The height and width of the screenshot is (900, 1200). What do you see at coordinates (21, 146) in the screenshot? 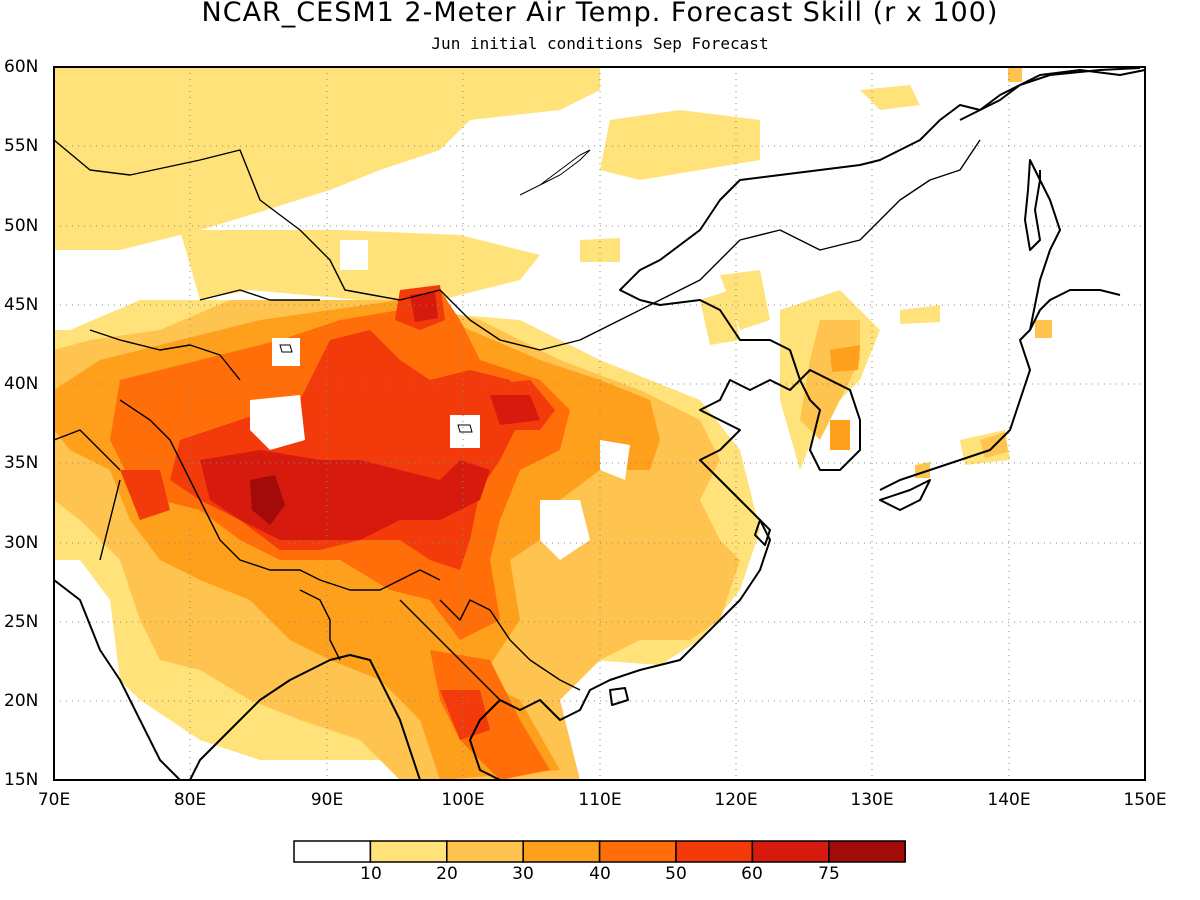
I see `lat-label-55n: 55N` at bounding box center [21, 146].